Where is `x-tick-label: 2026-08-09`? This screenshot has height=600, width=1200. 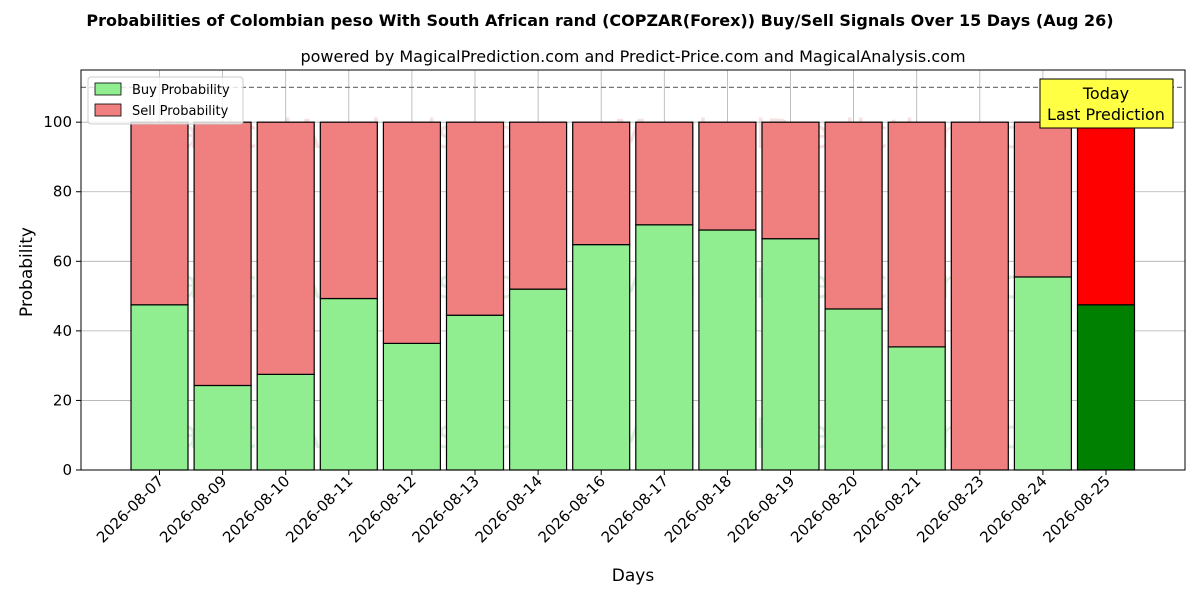
x-tick-label: 2026-08-09 is located at coordinates (193, 509).